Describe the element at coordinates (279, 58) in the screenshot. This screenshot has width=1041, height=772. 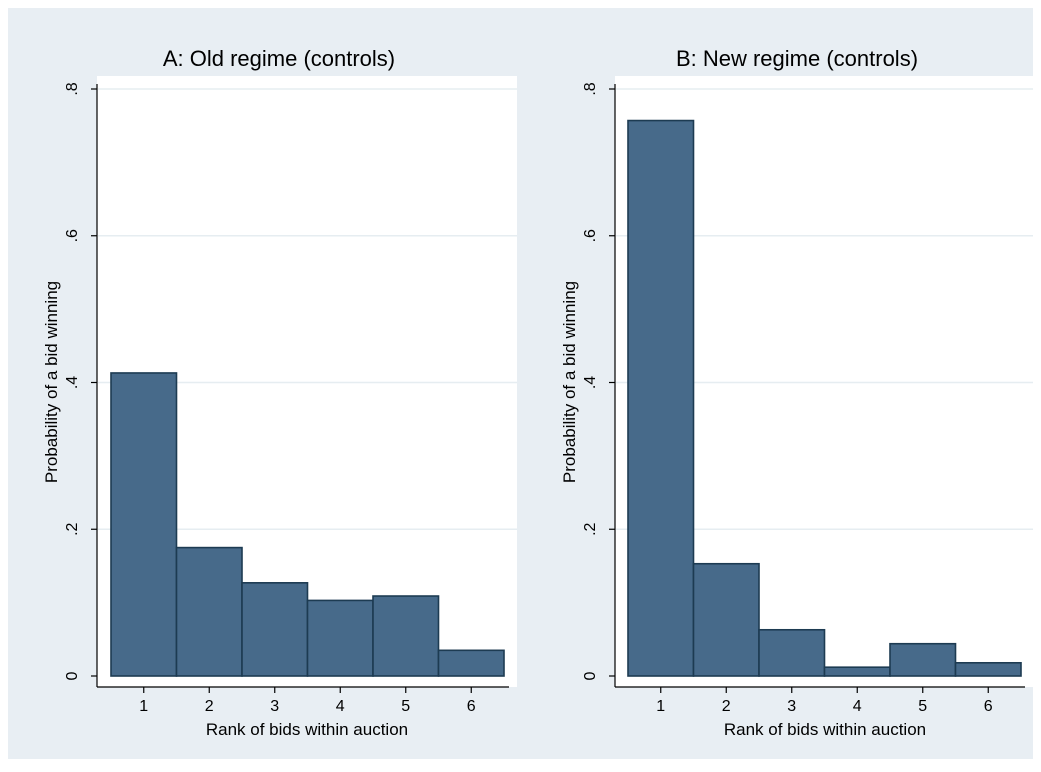
I see `panel-a-title: A: Old regime (controls)` at that location.